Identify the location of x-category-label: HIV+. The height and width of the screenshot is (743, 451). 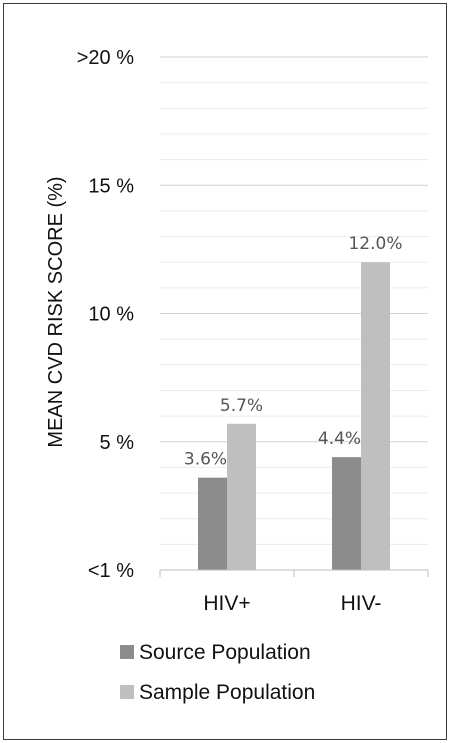
(226, 603).